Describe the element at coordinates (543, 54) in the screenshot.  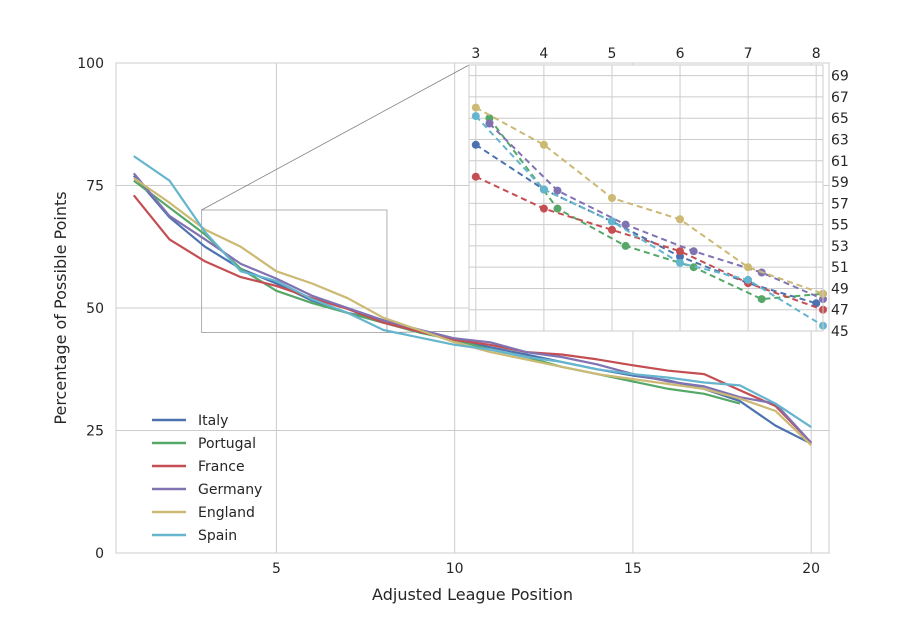
I see `inset-x-tick-label-4: 4` at that location.